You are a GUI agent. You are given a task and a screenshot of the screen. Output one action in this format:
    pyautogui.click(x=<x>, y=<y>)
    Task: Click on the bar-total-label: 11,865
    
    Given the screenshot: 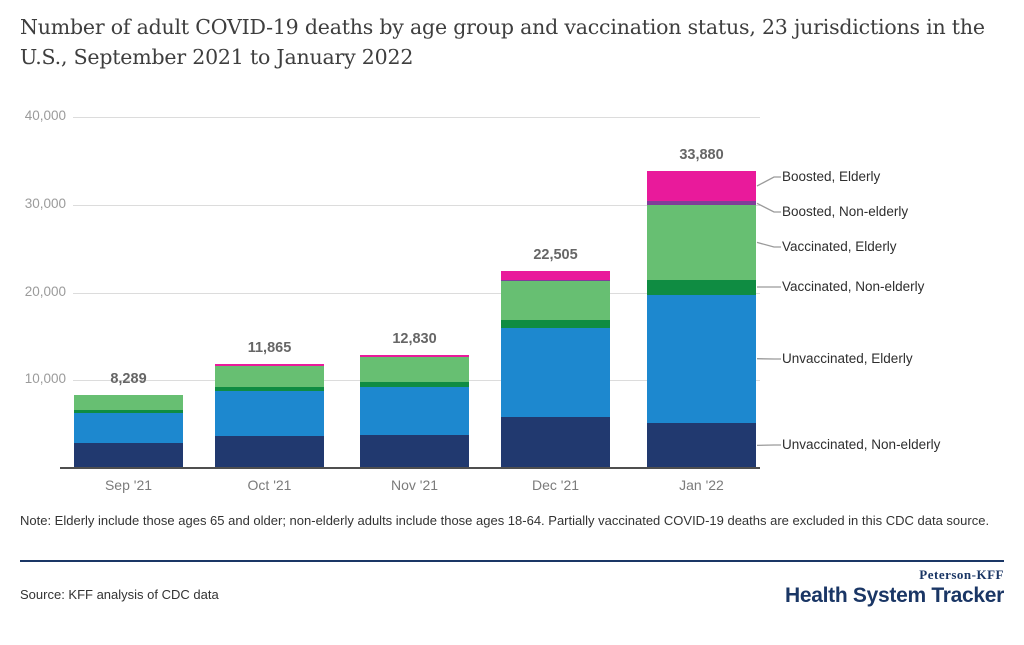 What is the action you would take?
    pyautogui.click(x=269, y=347)
    